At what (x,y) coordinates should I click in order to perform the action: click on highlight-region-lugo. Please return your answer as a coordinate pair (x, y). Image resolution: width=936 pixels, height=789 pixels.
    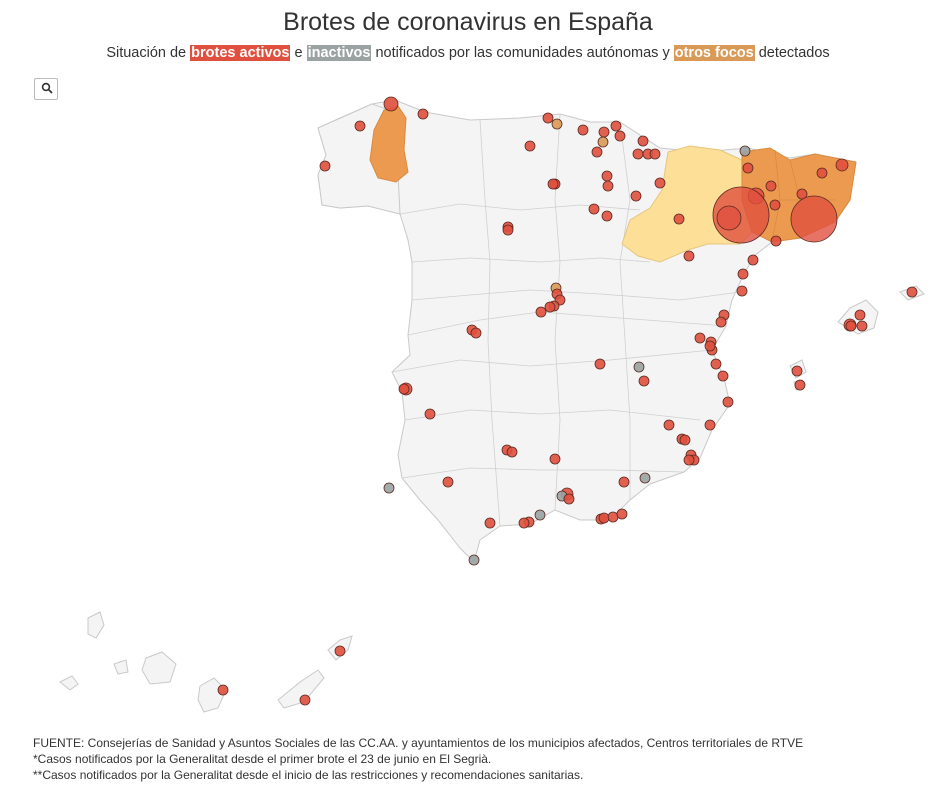
    Looking at the image, I should click on (389, 144).